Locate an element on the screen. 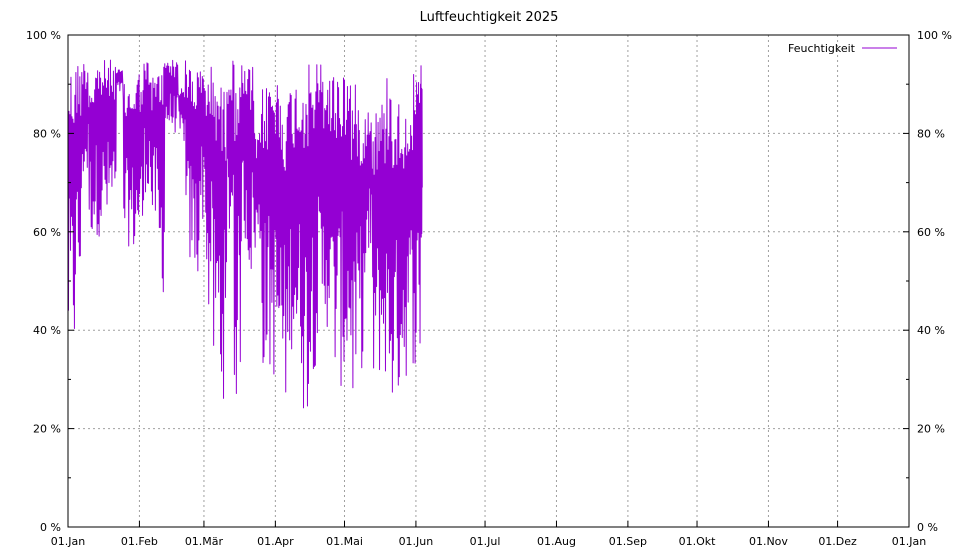 The image size is (980, 550). y-tick-label-right: 0 % is located at coordinates (927, 527).